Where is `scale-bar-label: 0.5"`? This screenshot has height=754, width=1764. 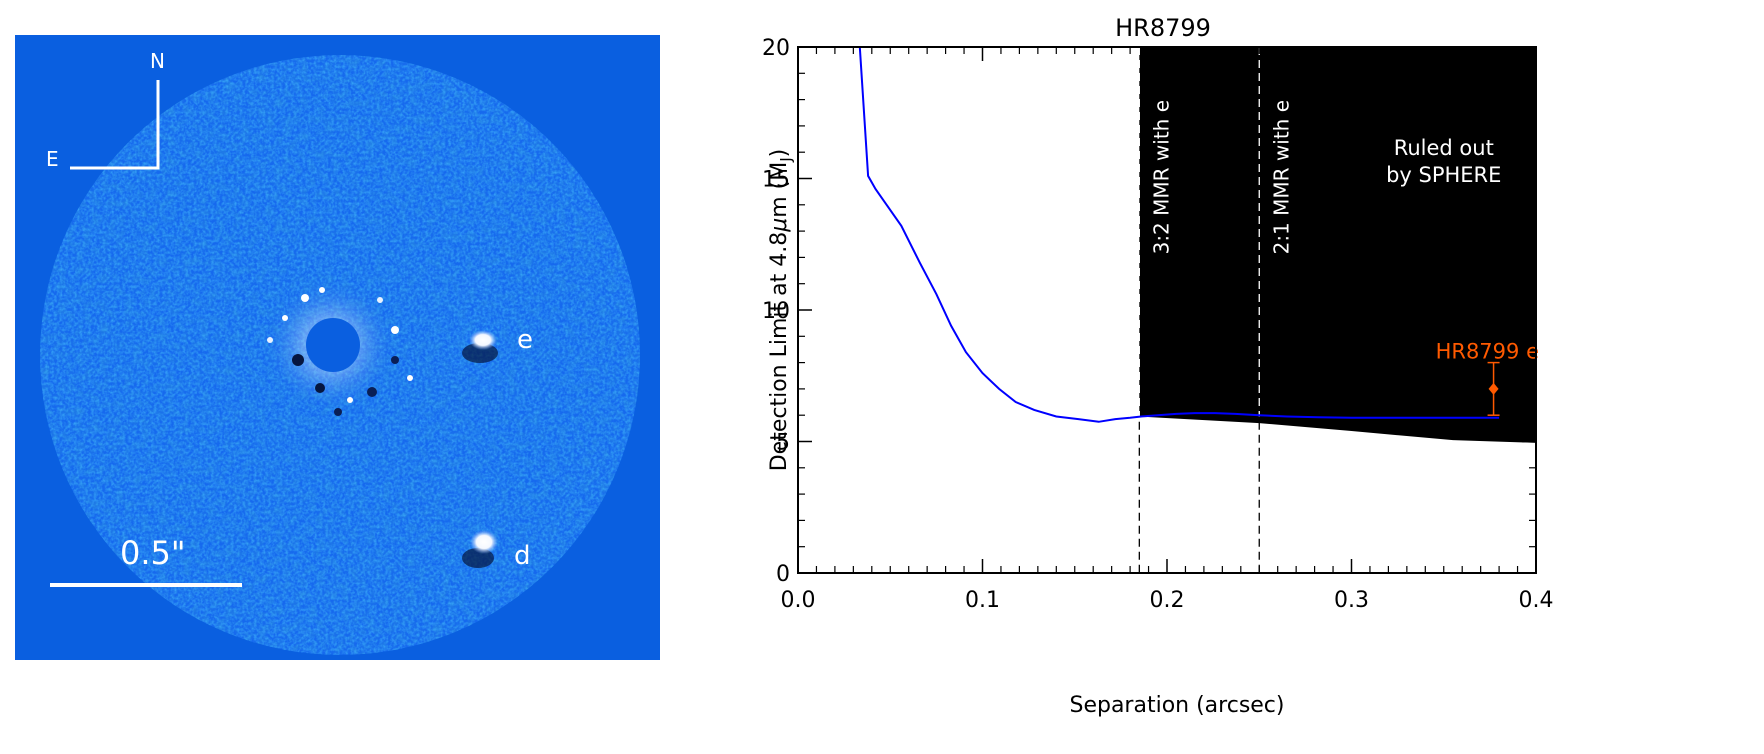
scale-bar-label: 0.5" is located at coordinates (153, 553).